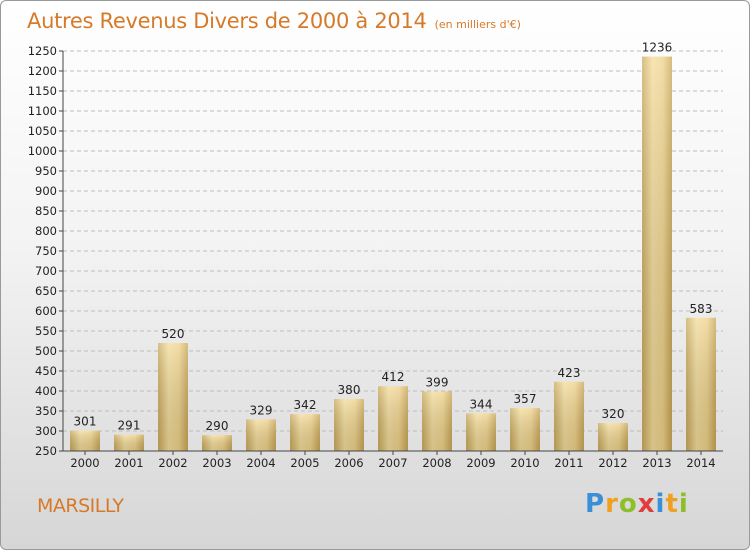 This screenshot has height=550, width=750. Describe the element at coordinates (46, 371) in the screenshot. I see `y-tick-label: 450` at that location.